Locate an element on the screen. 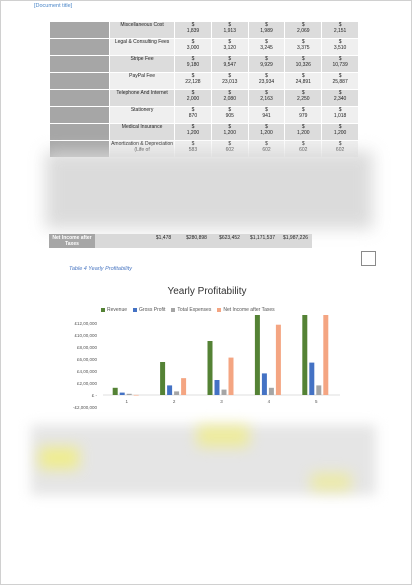 The width and height of the screenshot is (412, 585). cell-value: $ 2,163 is located at coordinates (266, 98).